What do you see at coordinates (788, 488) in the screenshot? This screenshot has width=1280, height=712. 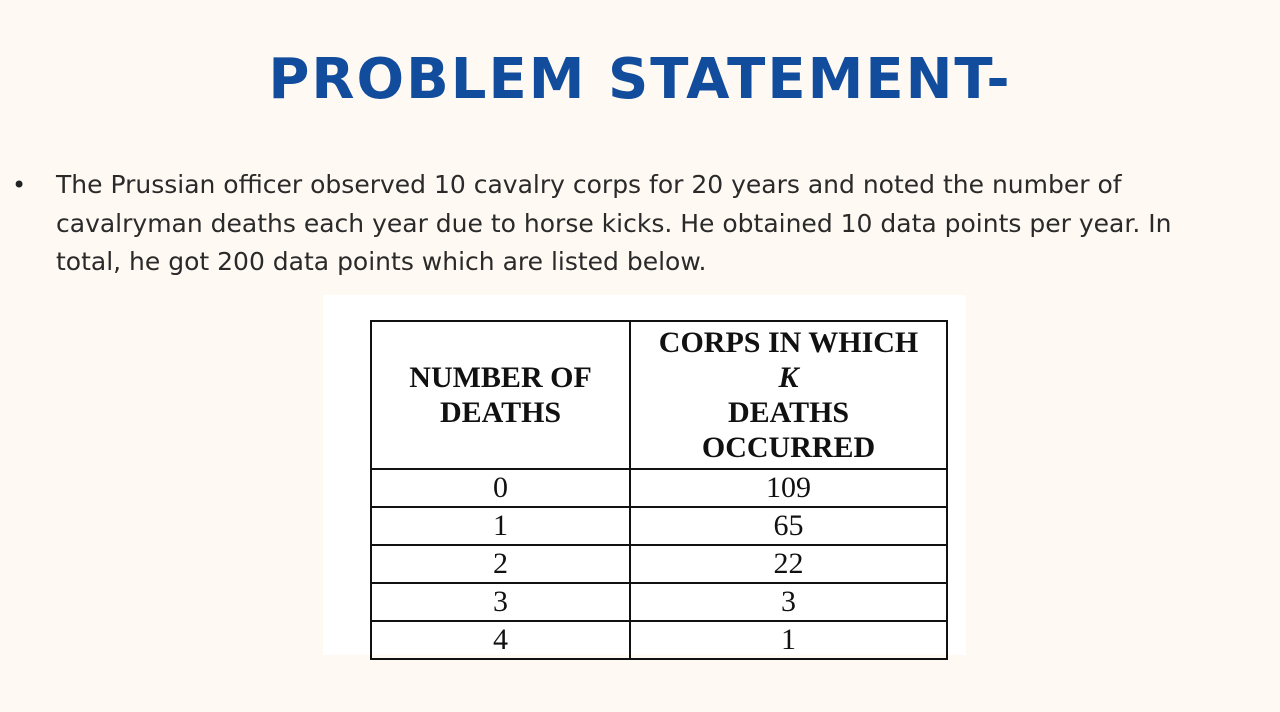 I see `cell-corps: 109` at bounding box center [788, 488].